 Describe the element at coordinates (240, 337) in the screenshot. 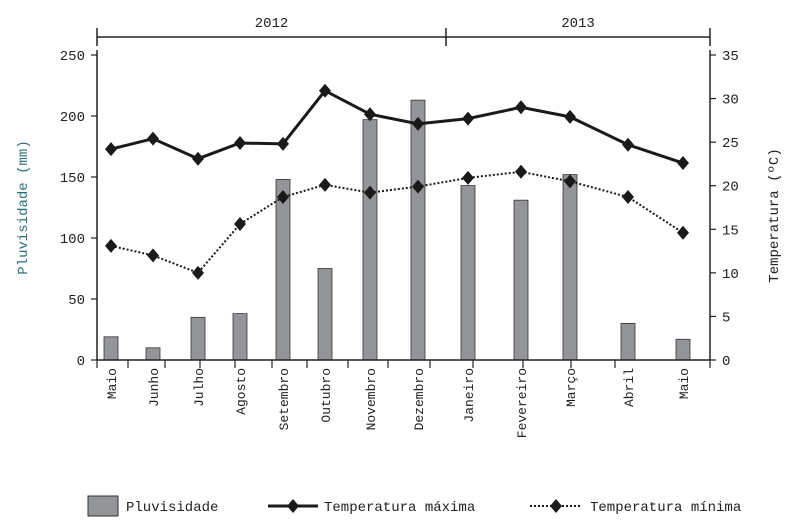

I see `bar-agosto` at that location.